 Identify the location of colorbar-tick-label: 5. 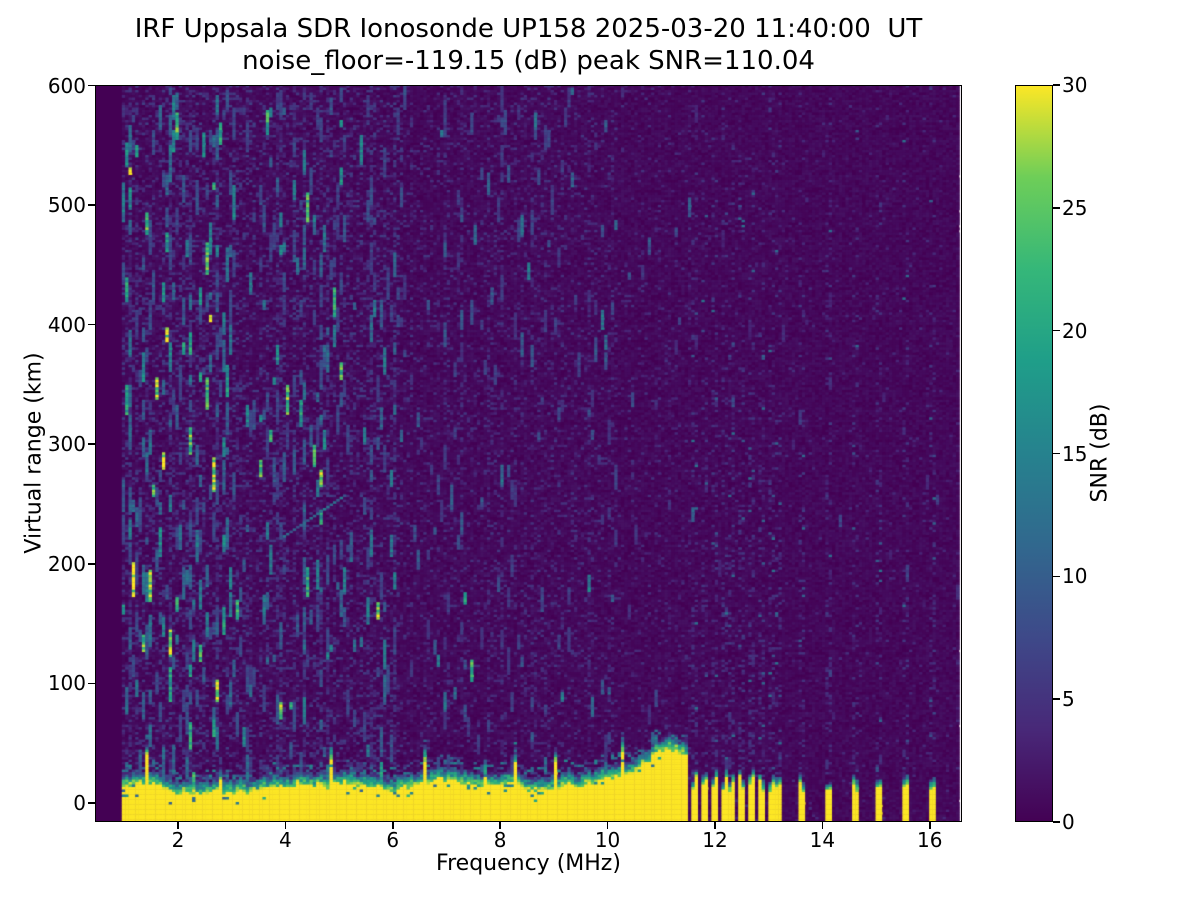
(1068, 699).